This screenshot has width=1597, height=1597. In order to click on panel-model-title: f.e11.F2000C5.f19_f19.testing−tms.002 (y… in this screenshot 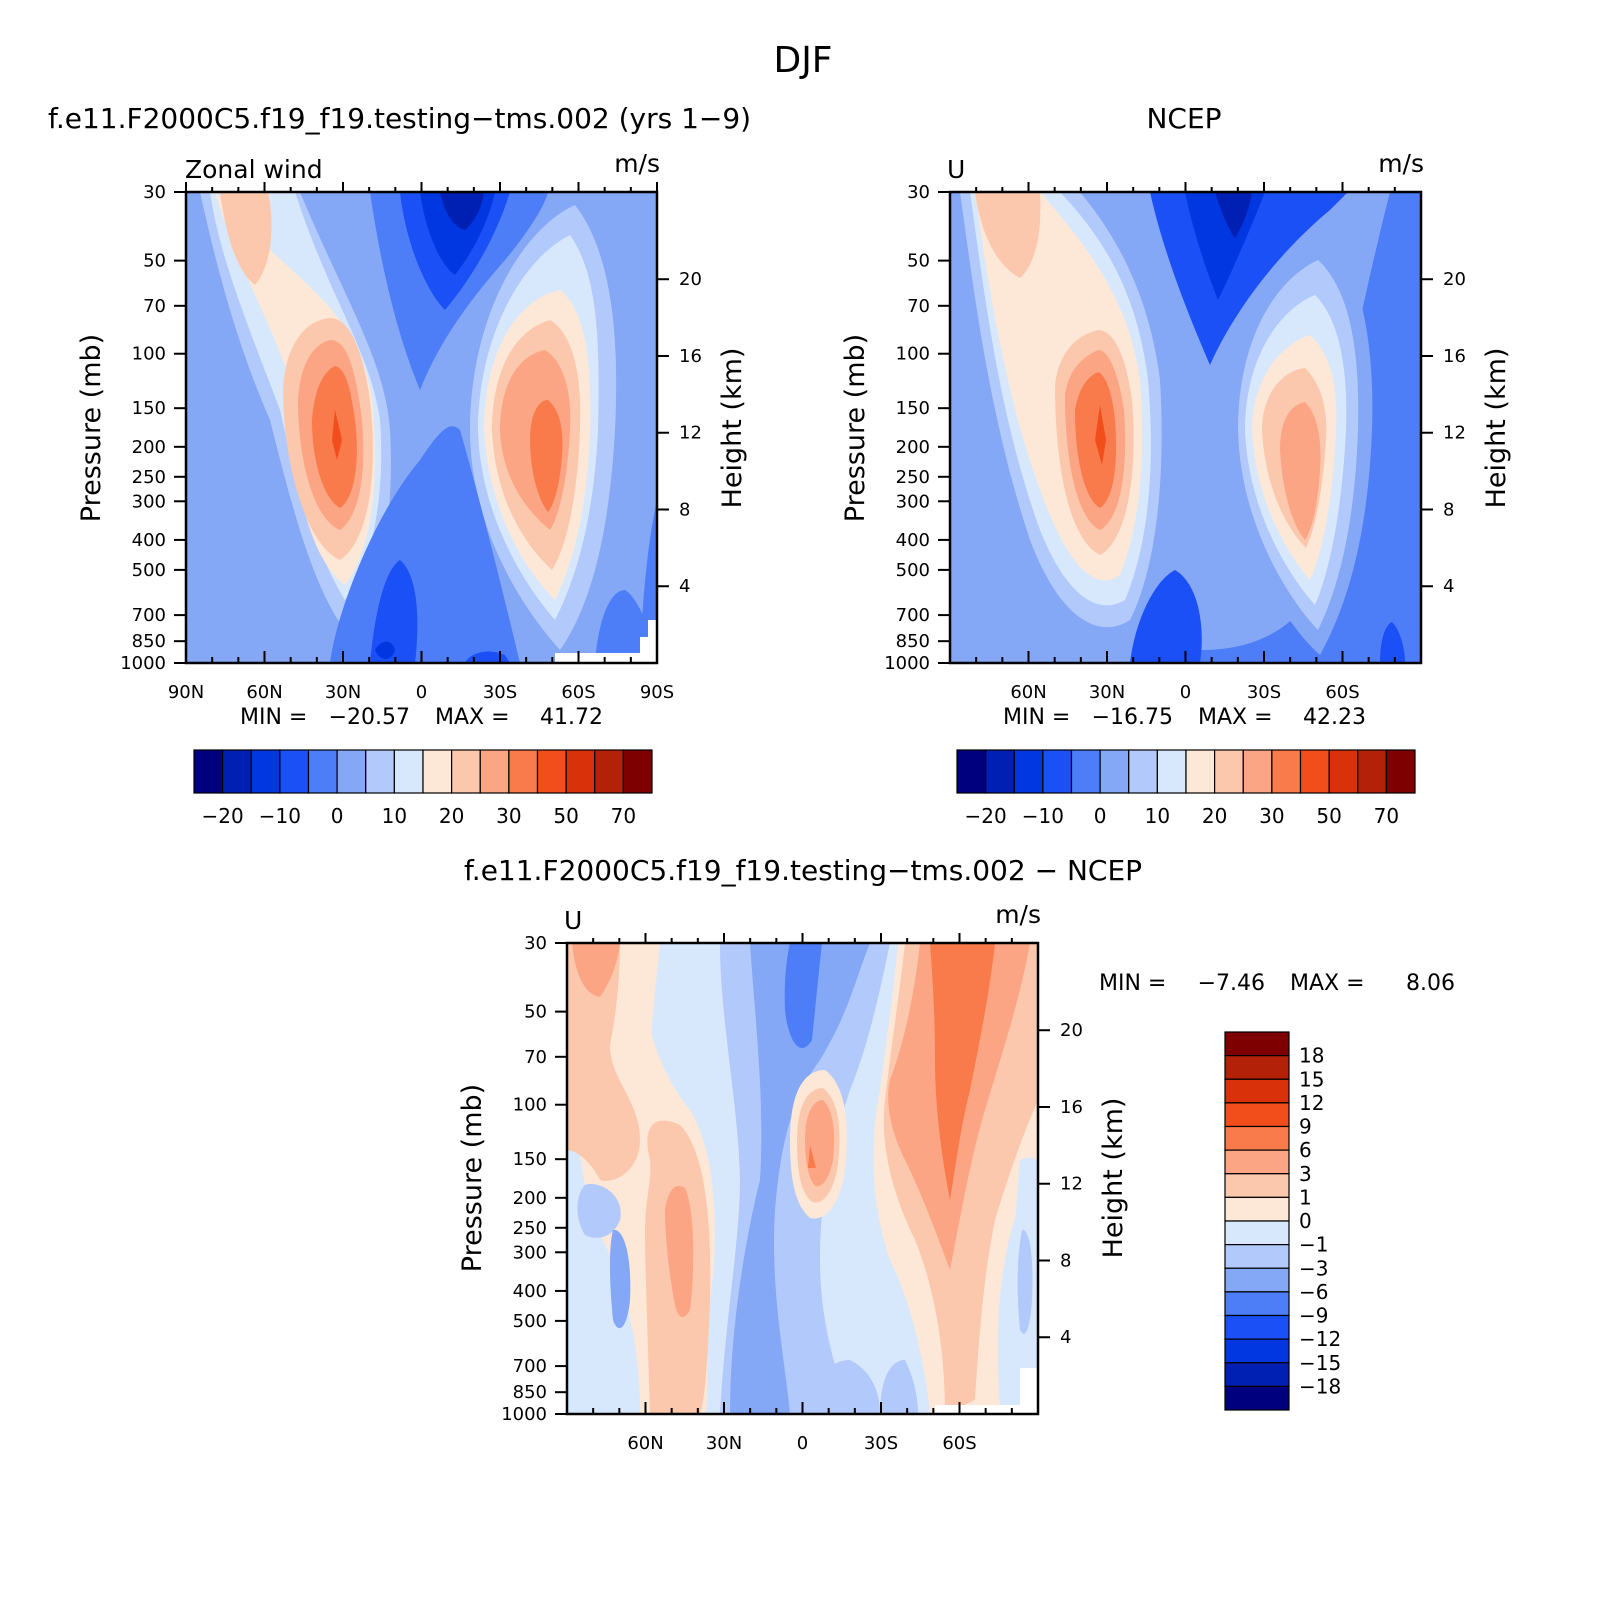, I will do `click(399, 118)`.